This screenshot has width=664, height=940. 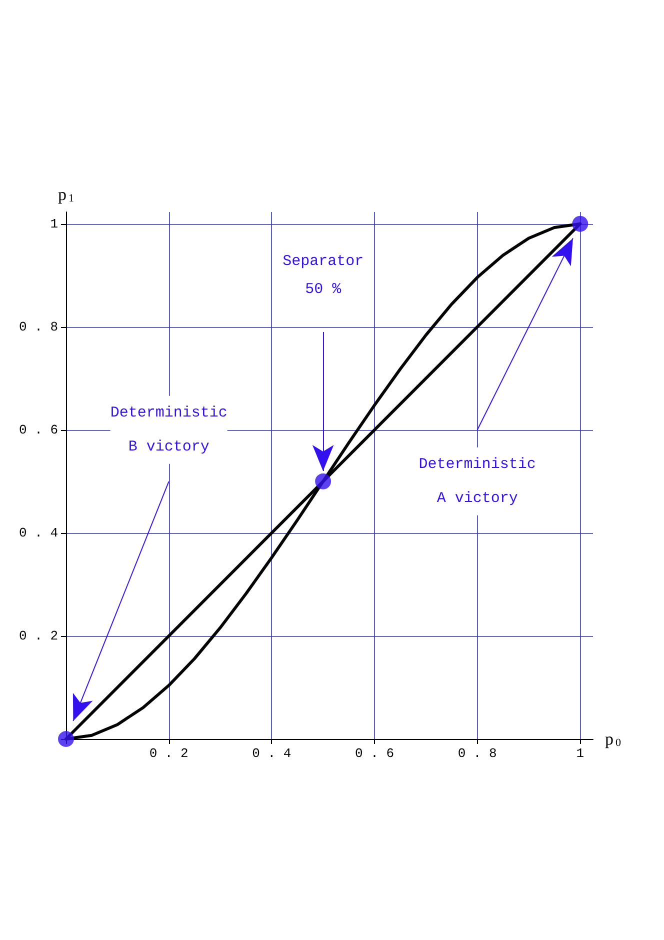 I want to click on annotation: Separator 50 %, so click(x=323, y=275).